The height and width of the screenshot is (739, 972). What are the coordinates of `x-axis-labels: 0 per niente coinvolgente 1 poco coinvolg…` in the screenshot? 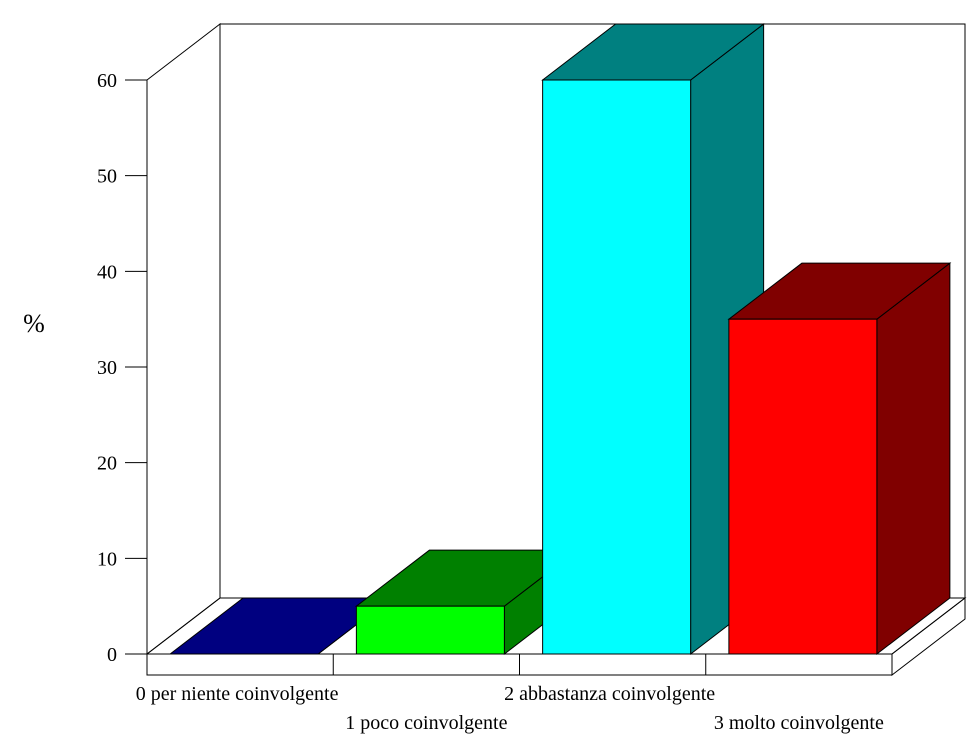 It's located at (510, 708).